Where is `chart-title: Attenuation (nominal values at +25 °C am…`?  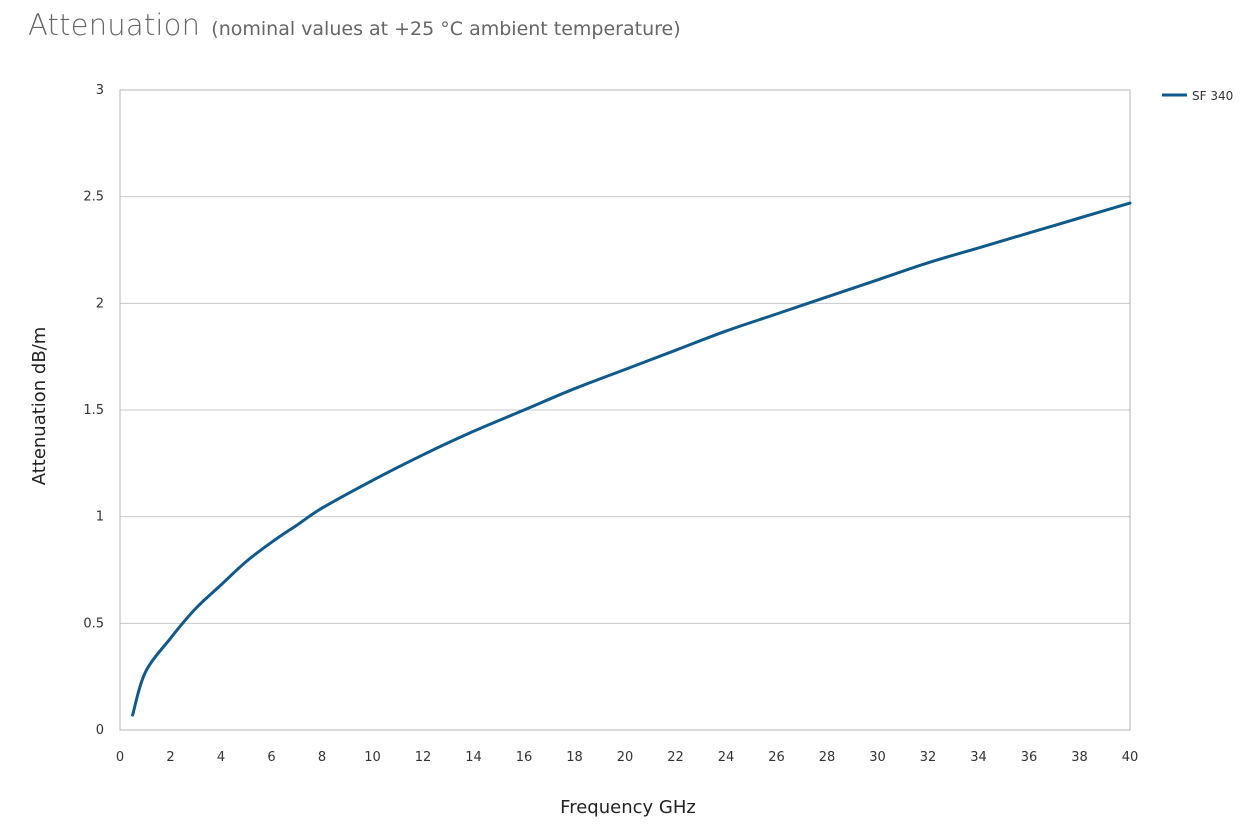
chart-title: Attenuation (nominal values at +25 °C am… is located at coordinates (354, 25).